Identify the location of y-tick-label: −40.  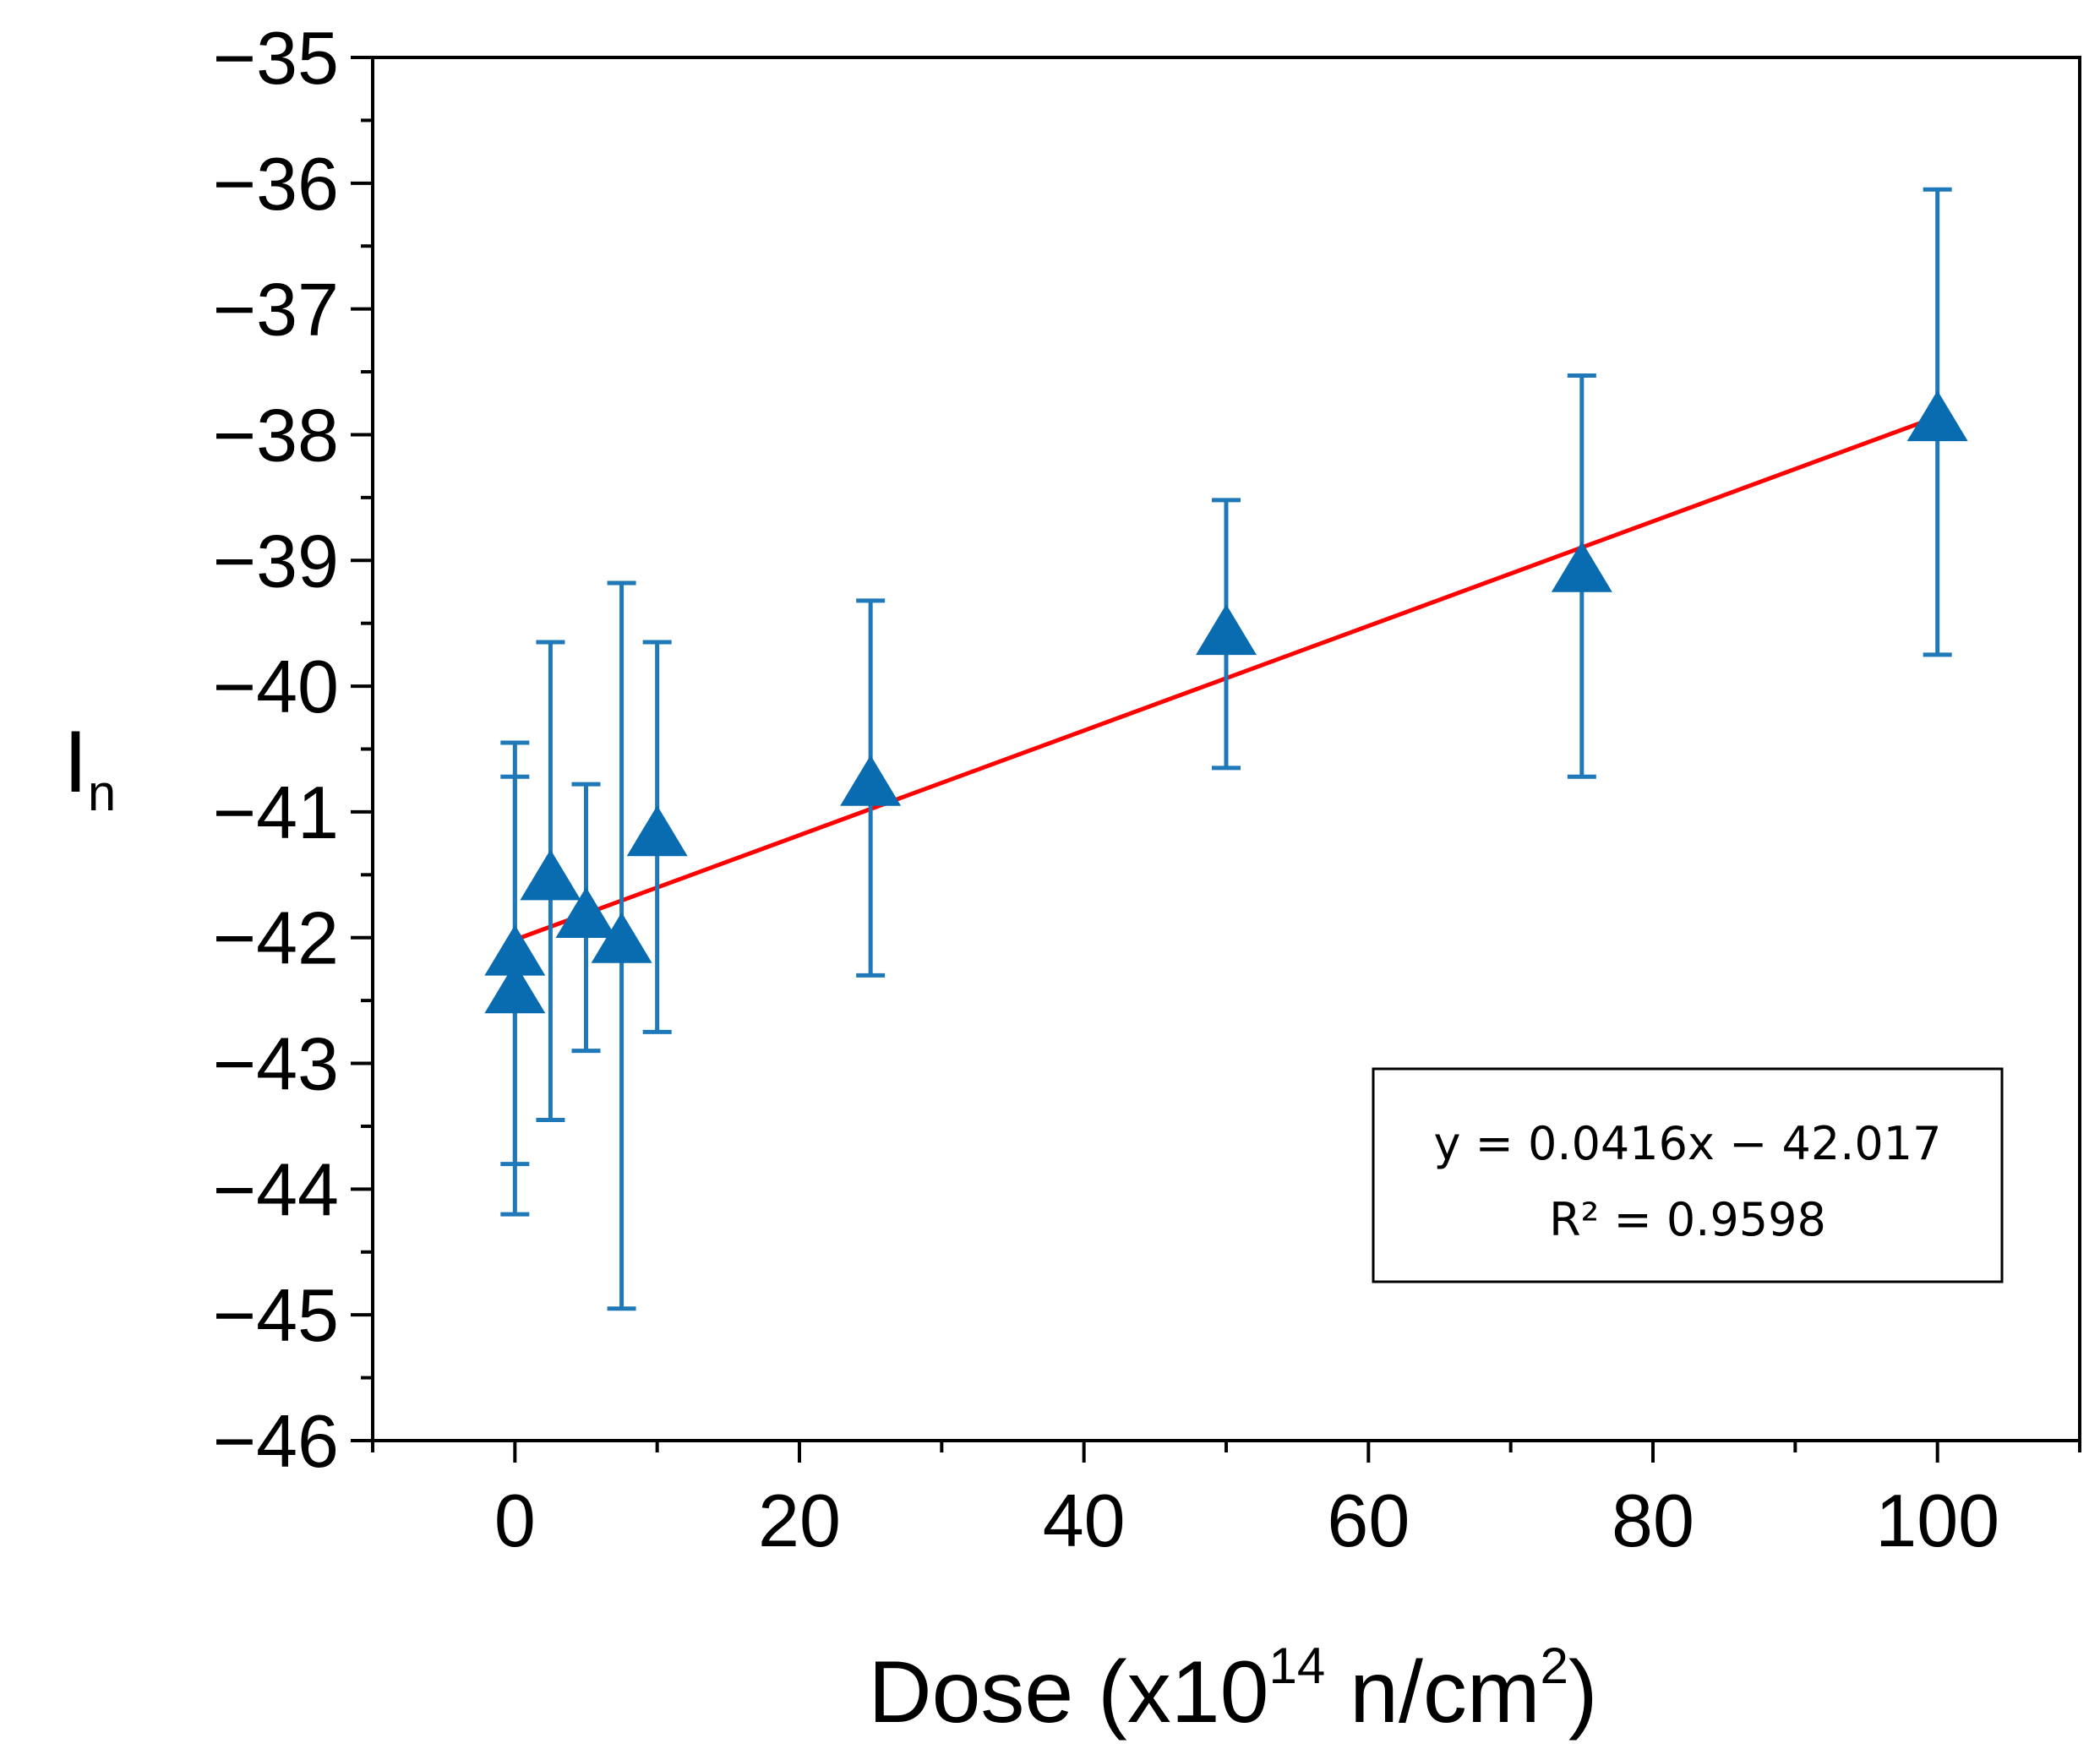
(276, 686).